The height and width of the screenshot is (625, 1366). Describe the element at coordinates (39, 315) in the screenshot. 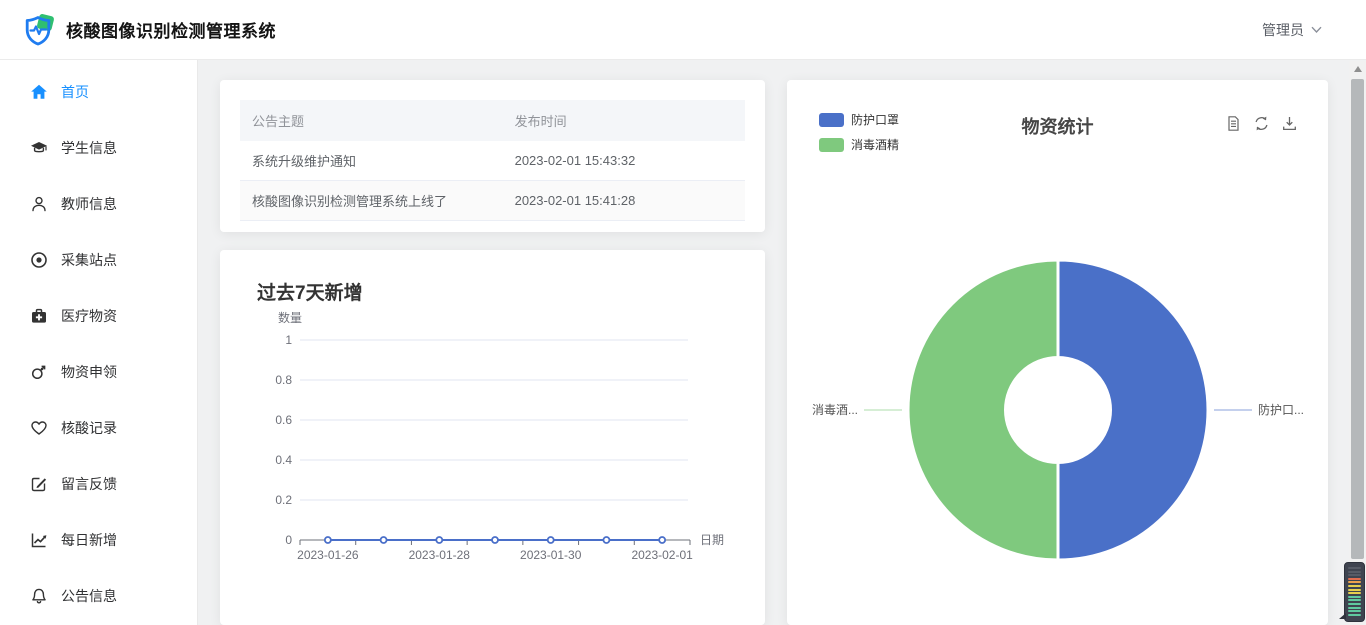

I see `medkit-icon` at that location.